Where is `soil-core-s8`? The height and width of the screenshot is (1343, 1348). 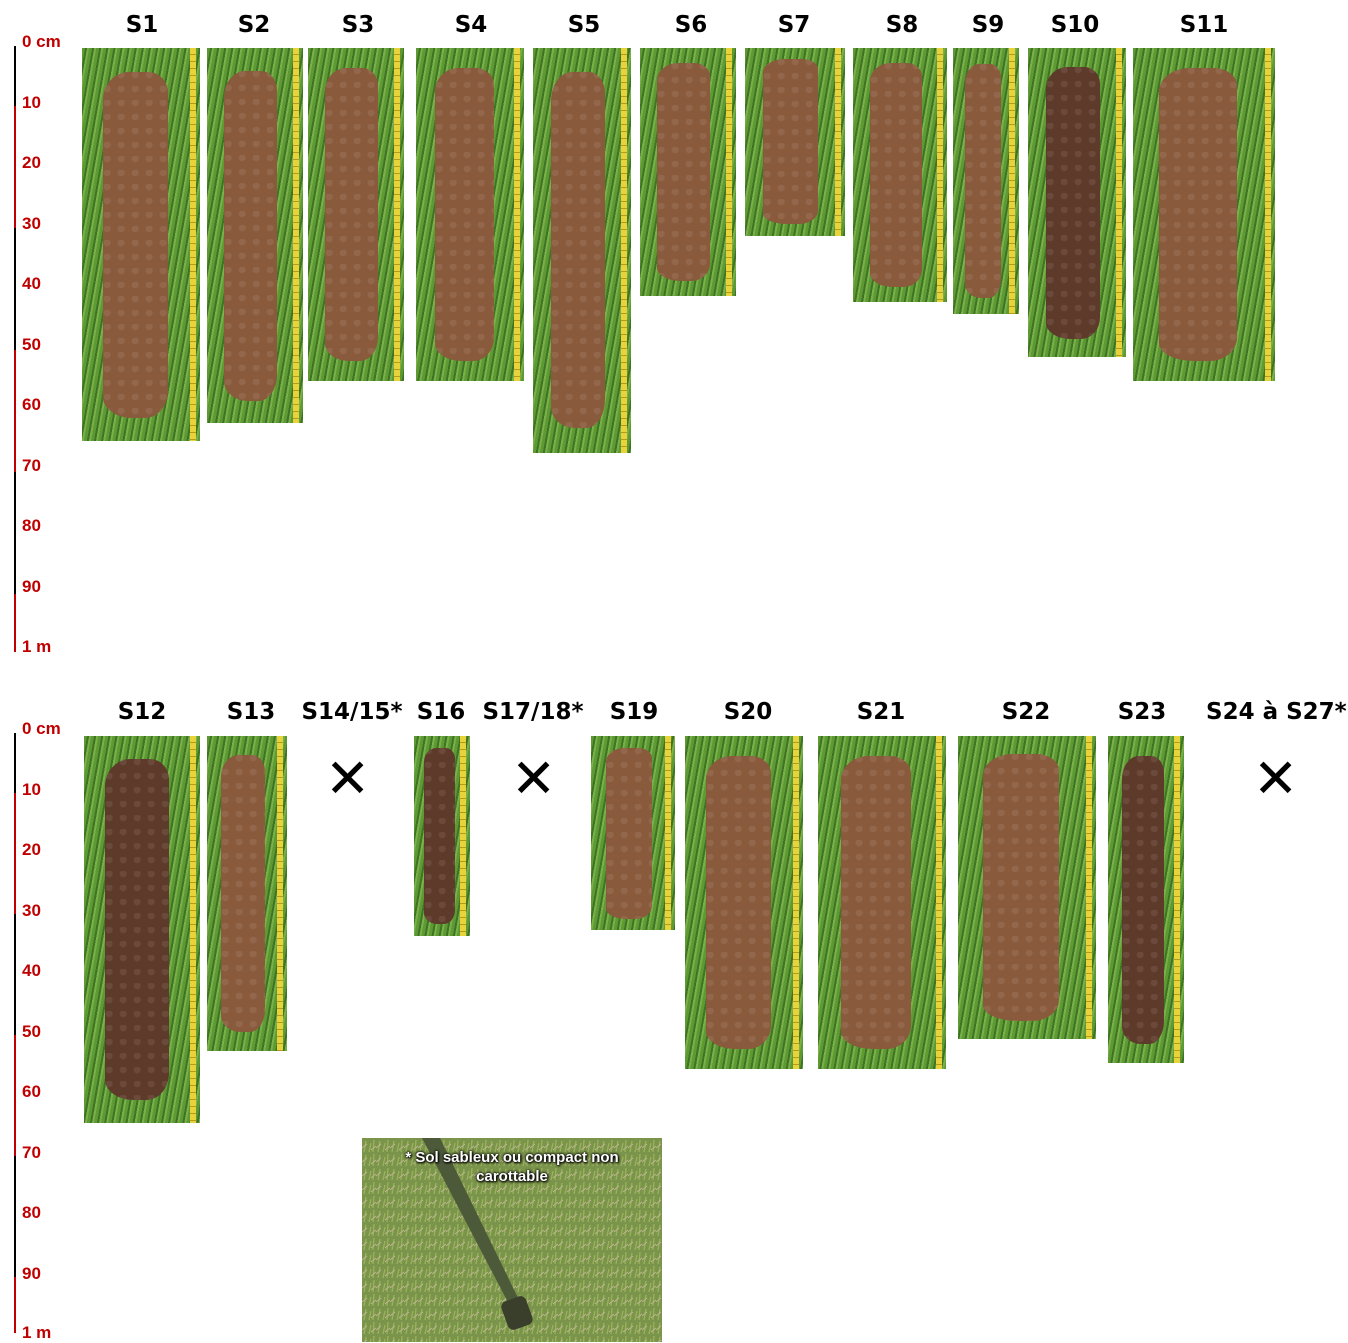
soil-core-s8 is located at coordinates (900, 175).